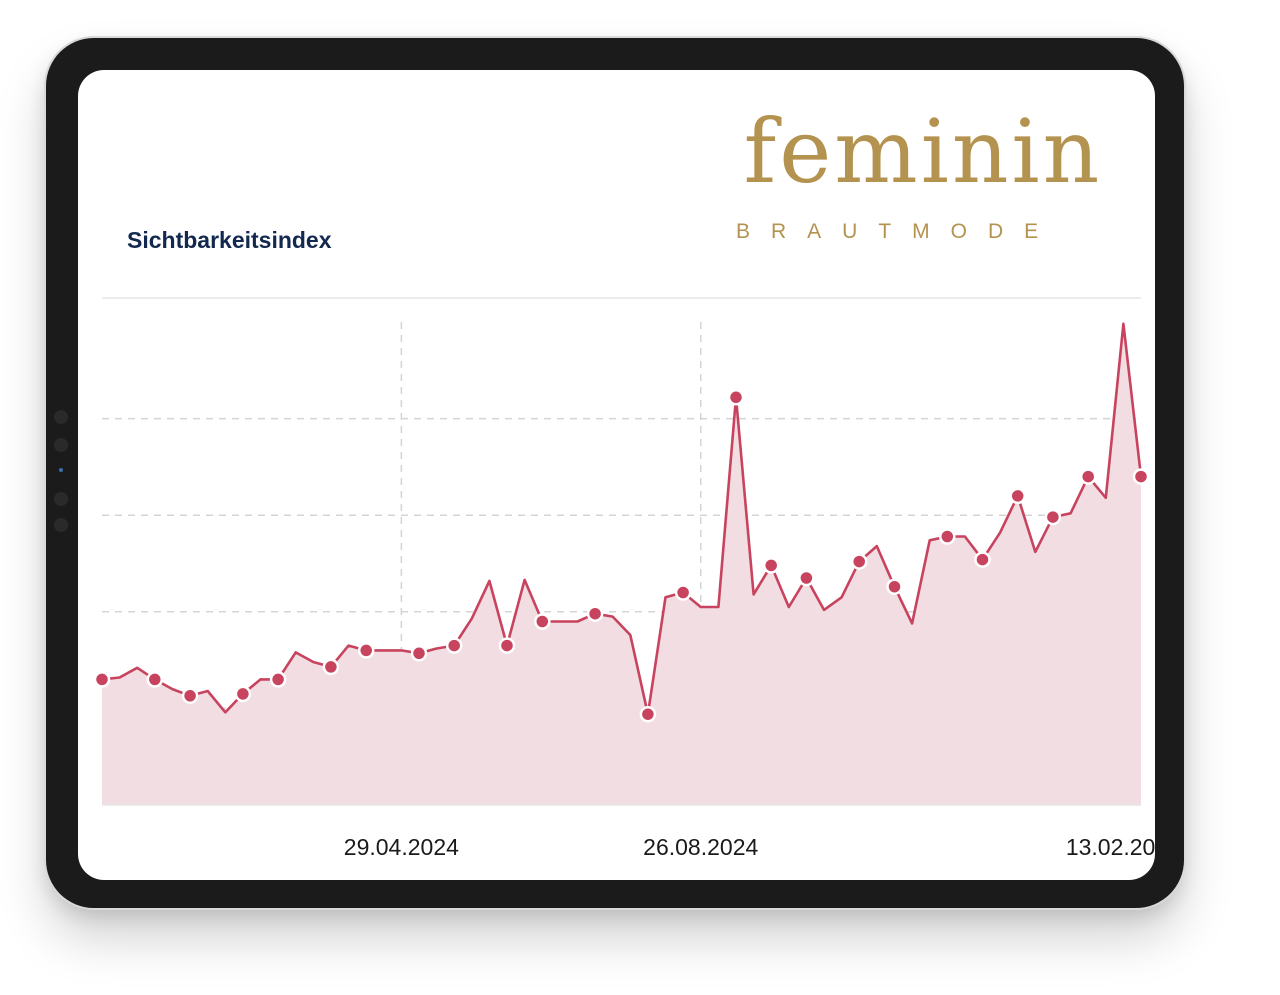 Image resolution: width=1280 pixels, height=995 pixels. Describe the element at coordinates (1110, 847) in the screenshot. I see `x-tick-label: 13.02.2025` at that location.